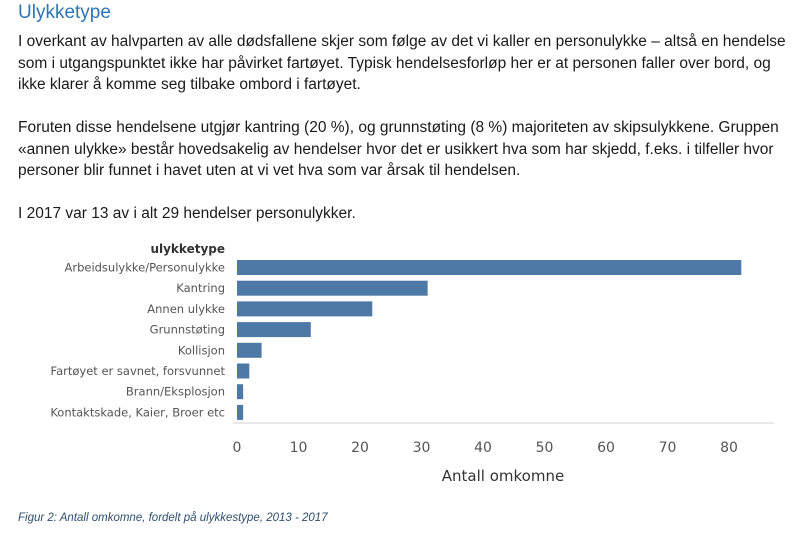  I want to click on category-label: Kantring, so click(200, 288).